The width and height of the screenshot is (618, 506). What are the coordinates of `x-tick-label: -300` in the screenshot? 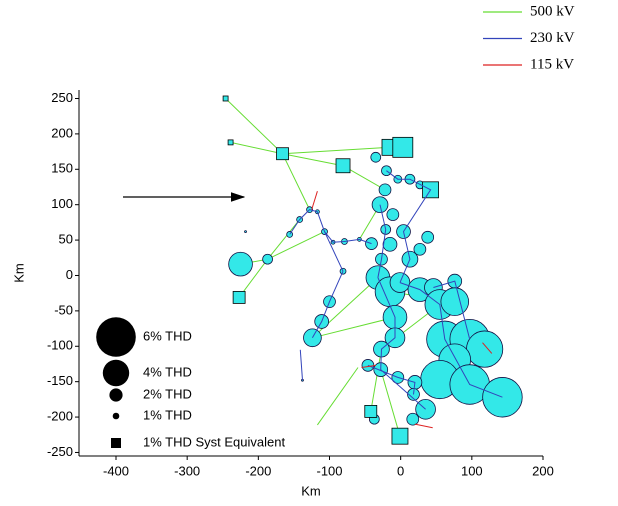 It's located at (187, 470).